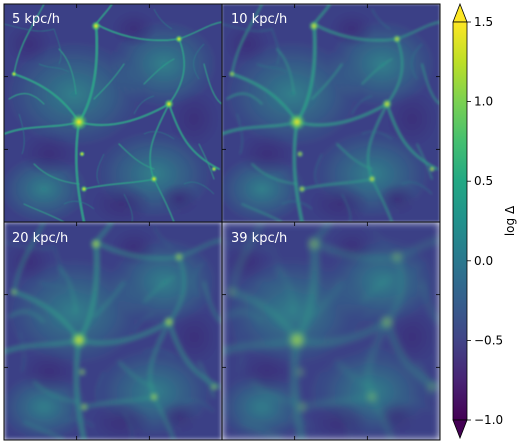  What do you see at coordinates (259, 238) in the screenshot?
I see `panel-label-bottom-right: 39 kpc/h` at bounding box center [259, 238].